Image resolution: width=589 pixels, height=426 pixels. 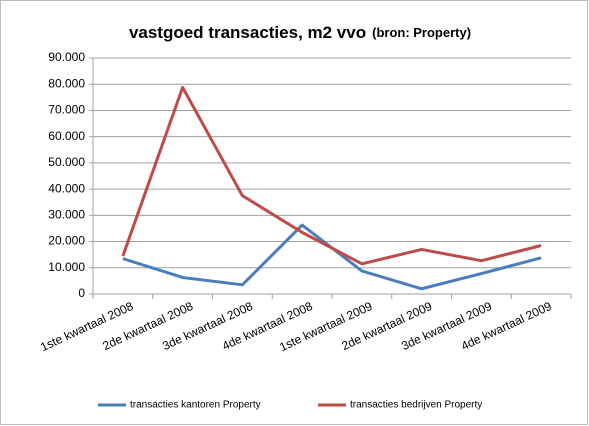 I want to click on y-tick-label: 70.000, so click(x=66, y=110).